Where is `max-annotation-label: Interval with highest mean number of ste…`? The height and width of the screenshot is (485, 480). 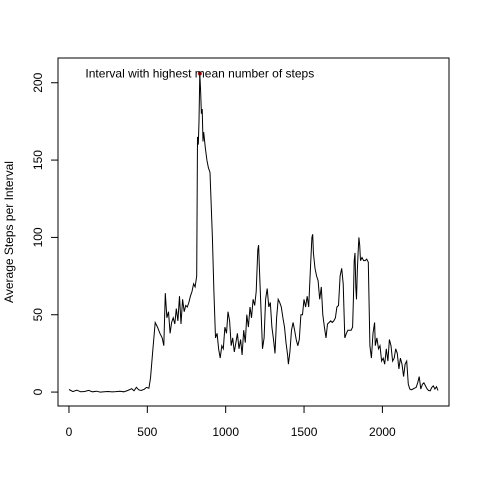 max-annotation-label: Interval with highest mean number of ste… is located at coordinates (199, 73).